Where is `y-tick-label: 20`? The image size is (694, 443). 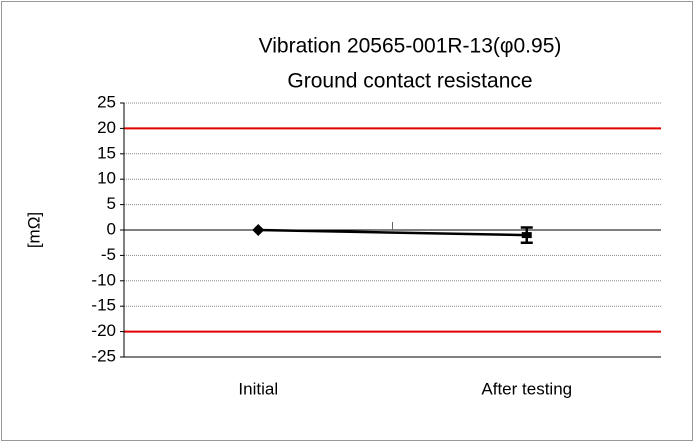
y-tick-label: 20 is located at coordinates (106, 127).